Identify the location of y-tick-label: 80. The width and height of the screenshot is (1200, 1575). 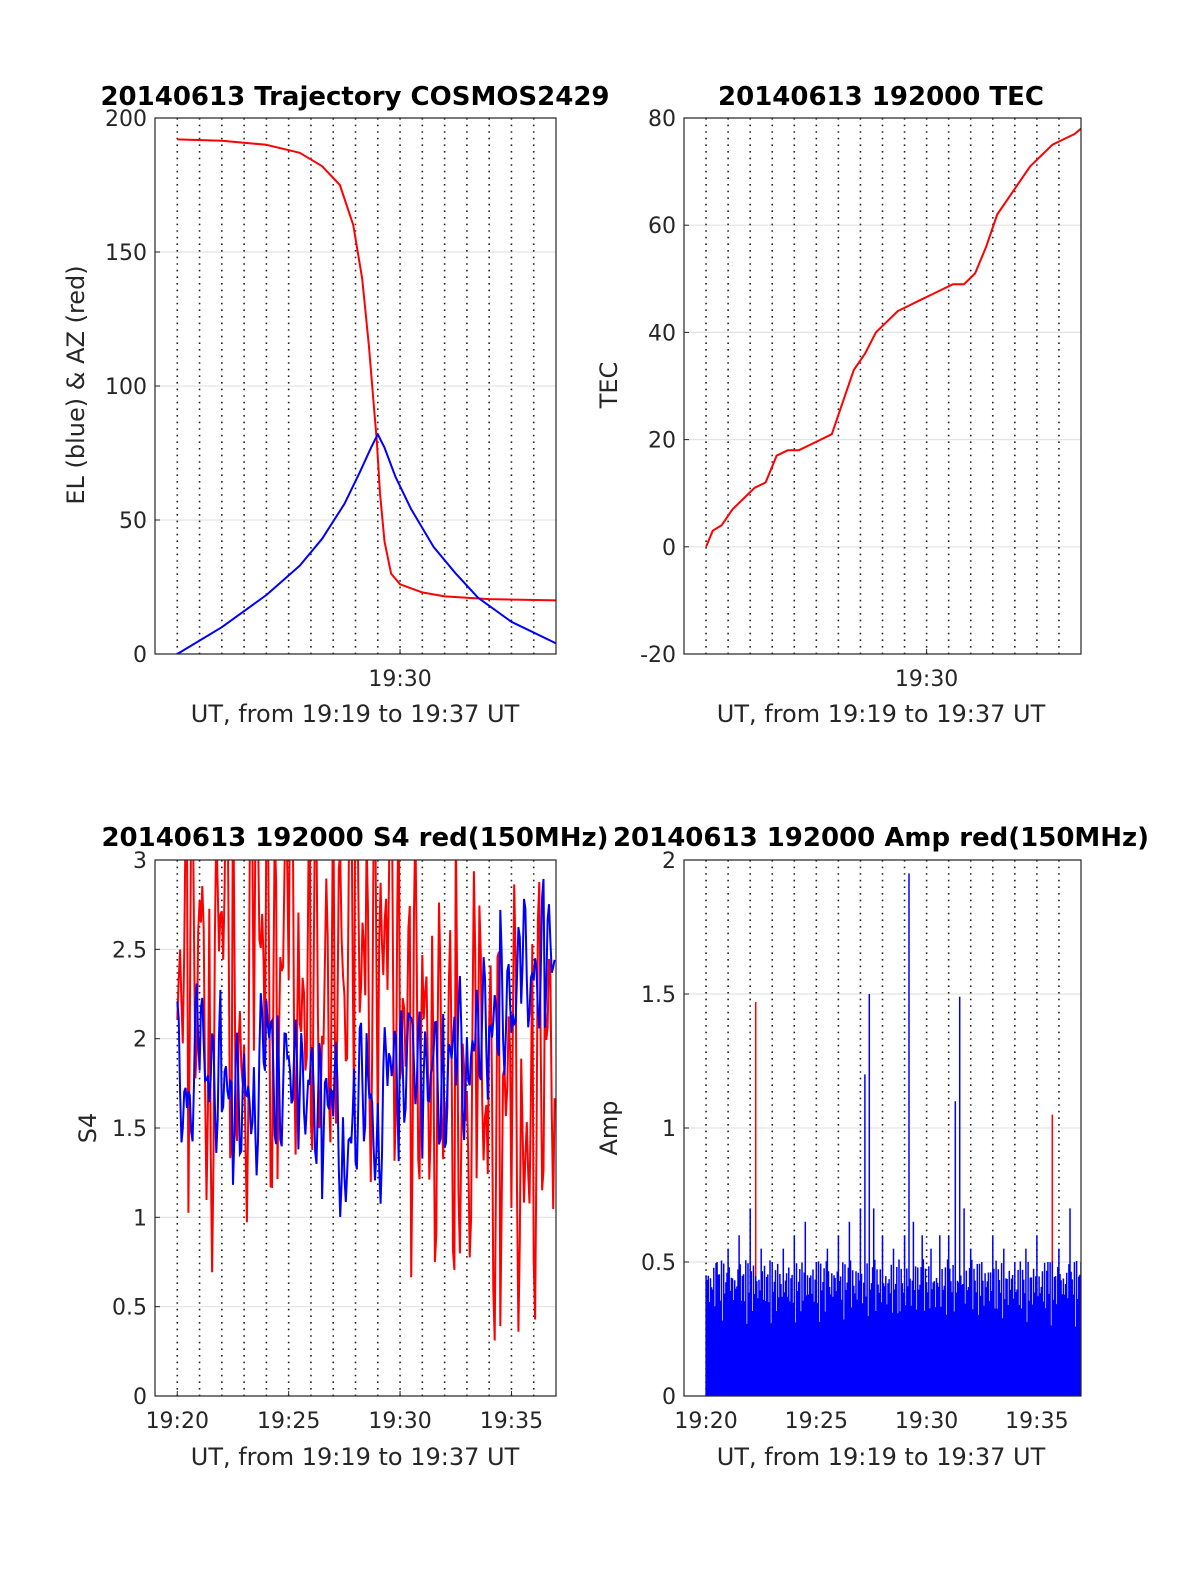
(662, 119).